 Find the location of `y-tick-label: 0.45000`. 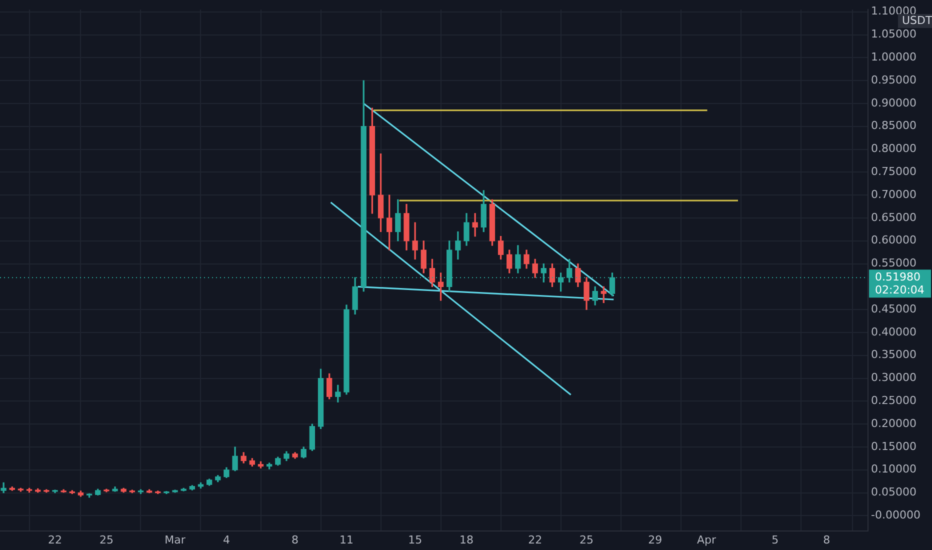

y-tick-label: 0.45000 is located at coordinates (893, 309).